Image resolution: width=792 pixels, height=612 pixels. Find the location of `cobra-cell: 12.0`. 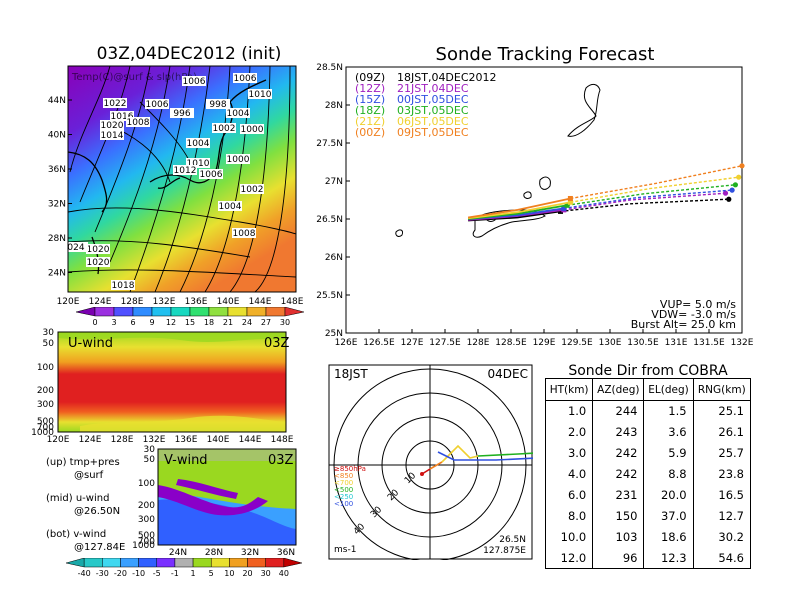

cobra-cell: 12.0 is located at coordinates (569, 558).